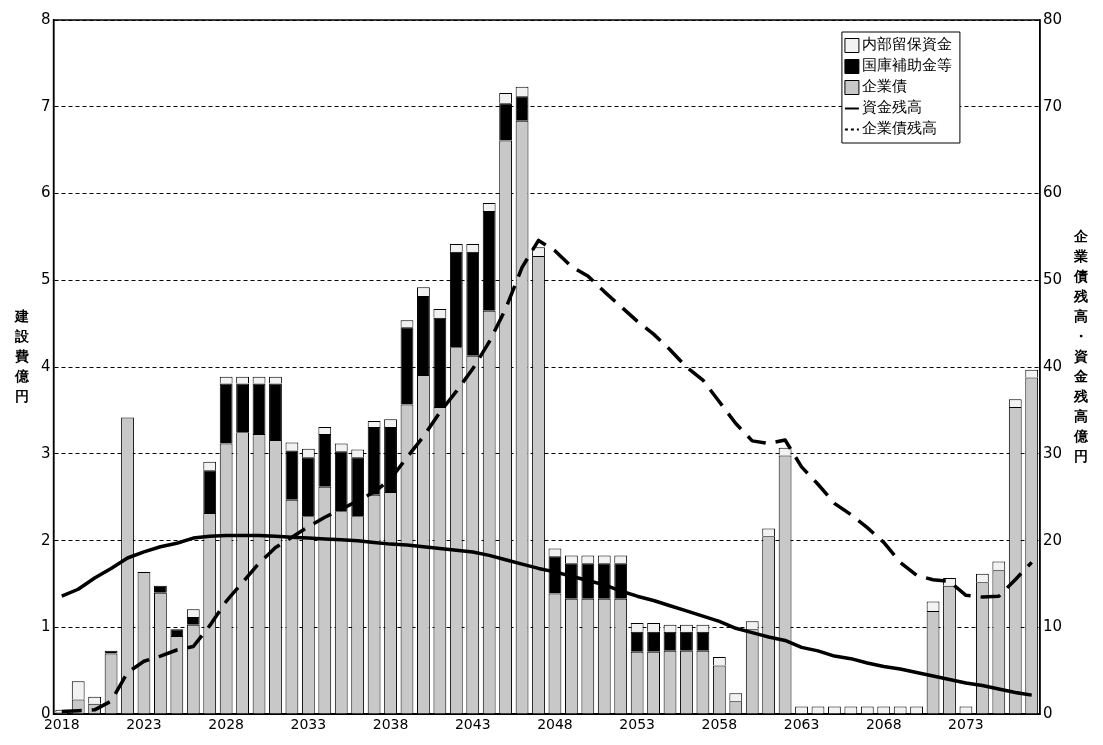  What do you see at coordinates (46, 539) in the screenshot?
I see `y-tick-label: 2` at bounding box center [46, 539].